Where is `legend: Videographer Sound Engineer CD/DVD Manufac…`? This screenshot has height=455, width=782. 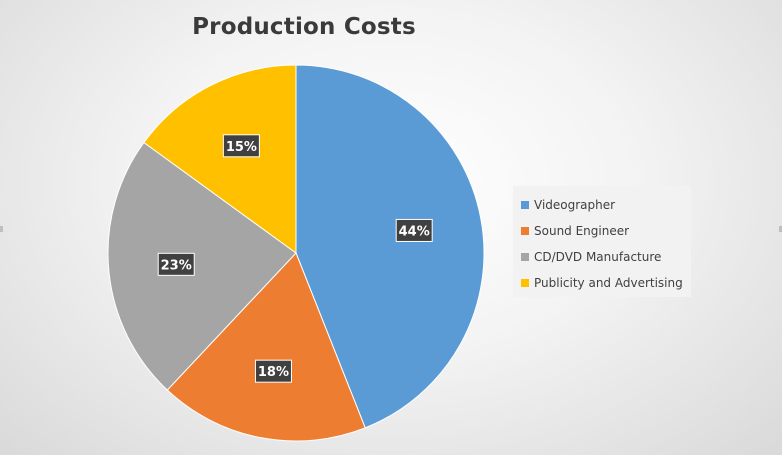
legend: Videographer Sound Engineer CD/DVD Manufac… is located at coordinates (602, 241).